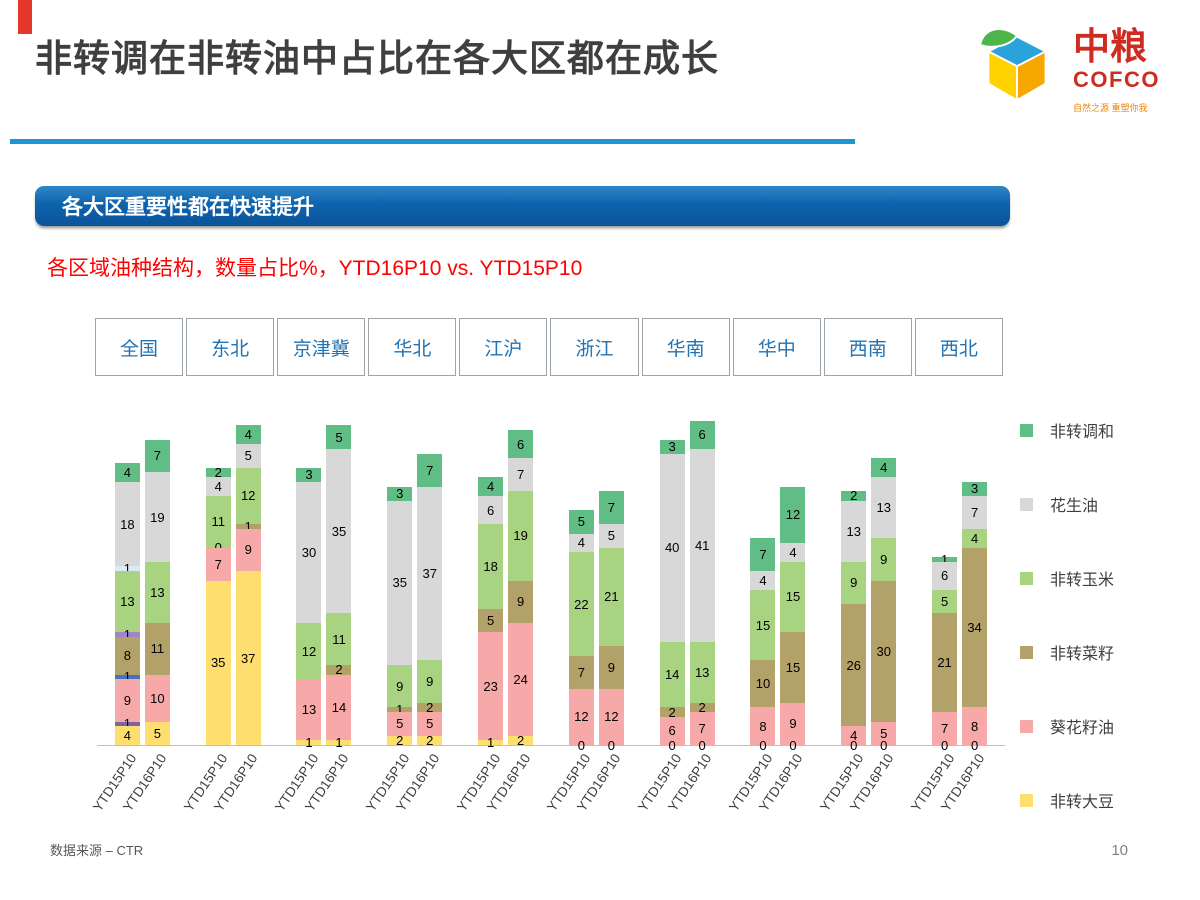  What do you see at coordinates (781, 650) in the screenshot?
I see `stacked-bar-华中-YTD16P10: 0 9 15 15 4 12 YTD16P10` at bounding box center [781, 650].